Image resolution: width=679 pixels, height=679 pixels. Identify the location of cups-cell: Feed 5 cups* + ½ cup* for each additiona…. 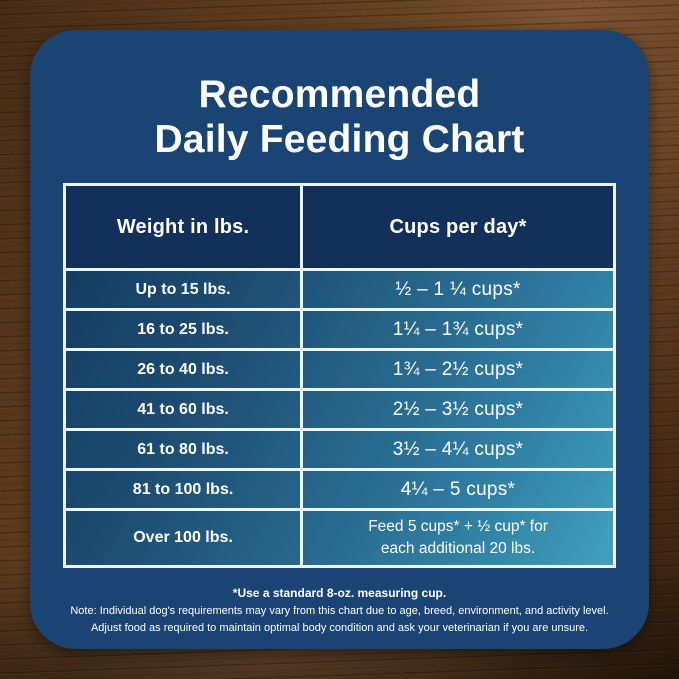
(456, 538).